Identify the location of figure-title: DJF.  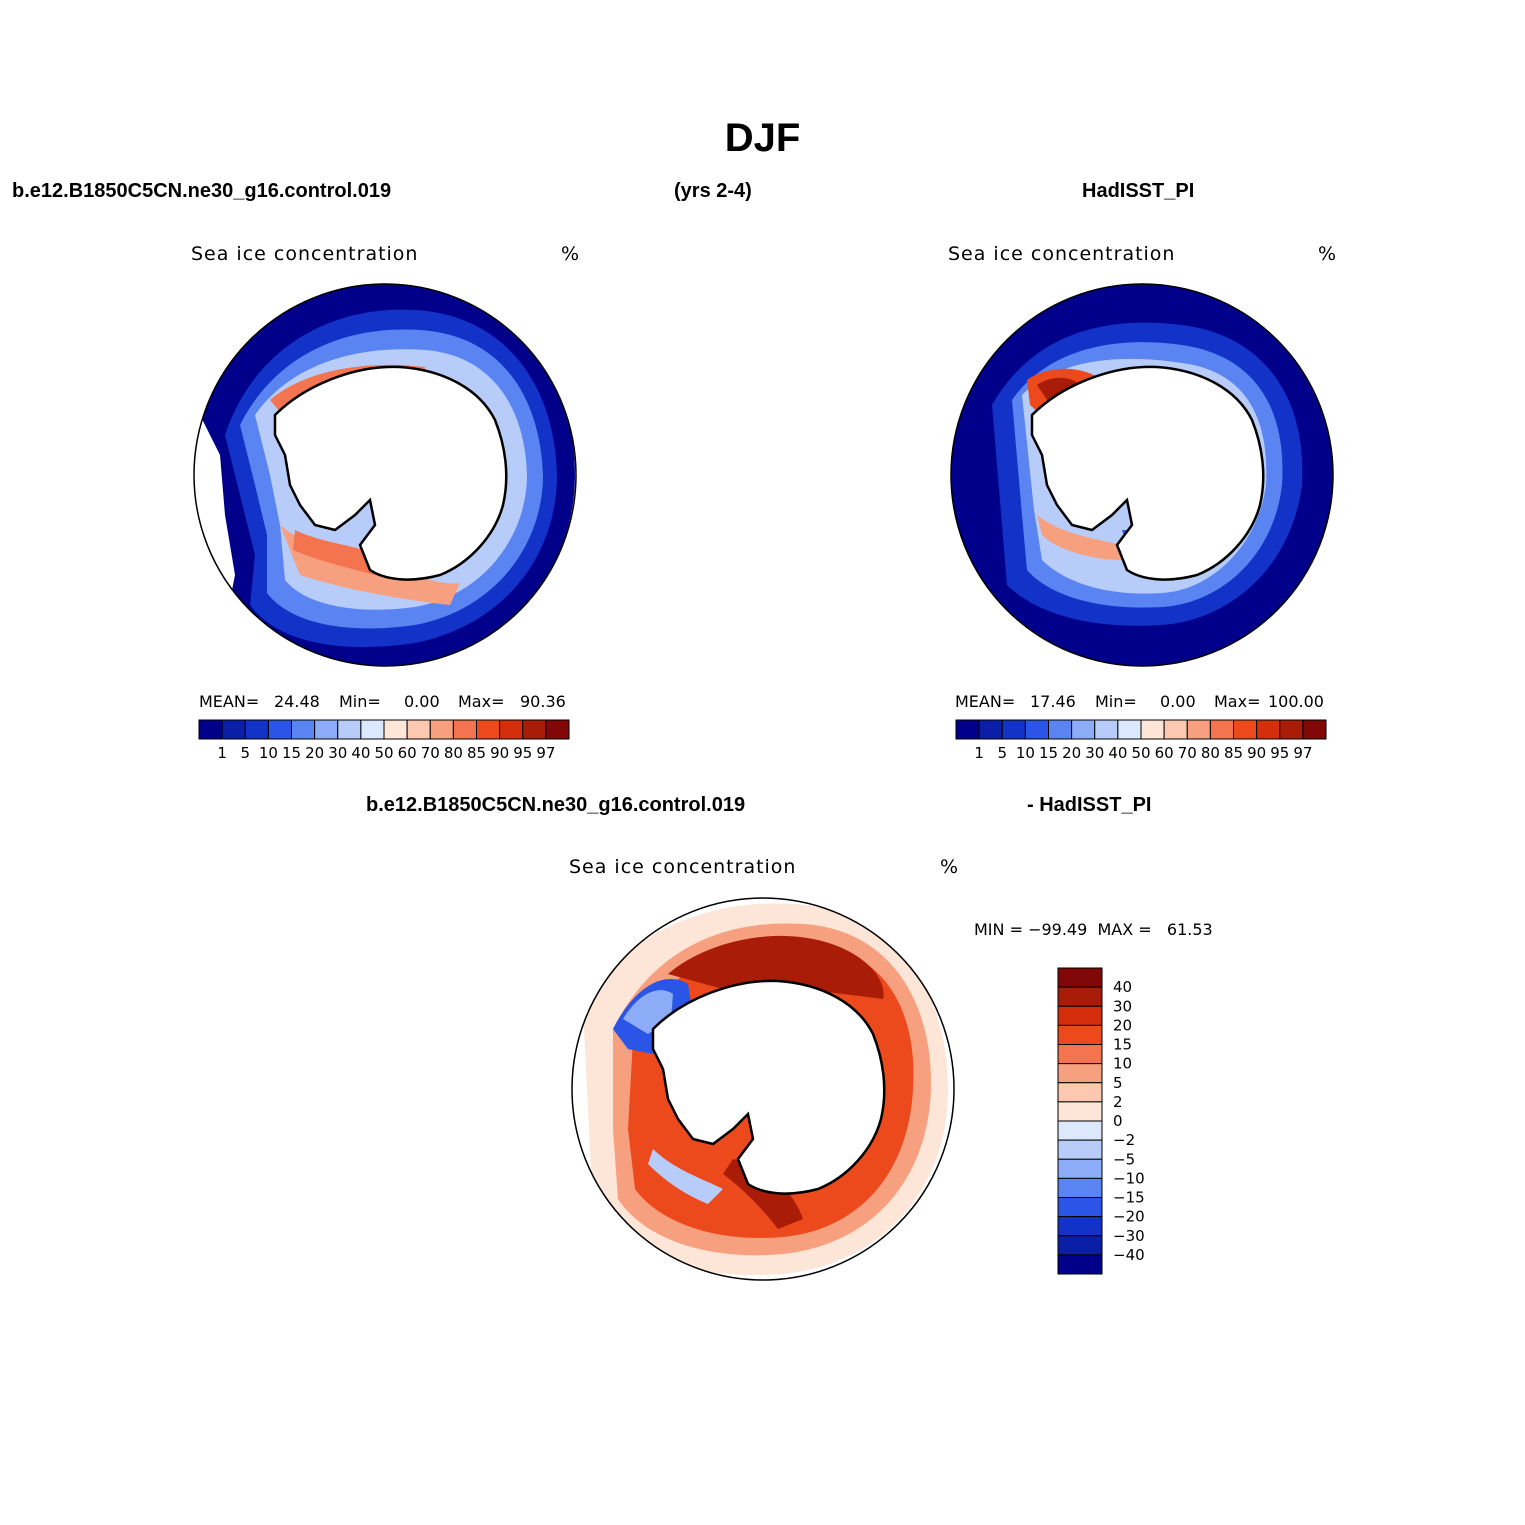
(762, 138).